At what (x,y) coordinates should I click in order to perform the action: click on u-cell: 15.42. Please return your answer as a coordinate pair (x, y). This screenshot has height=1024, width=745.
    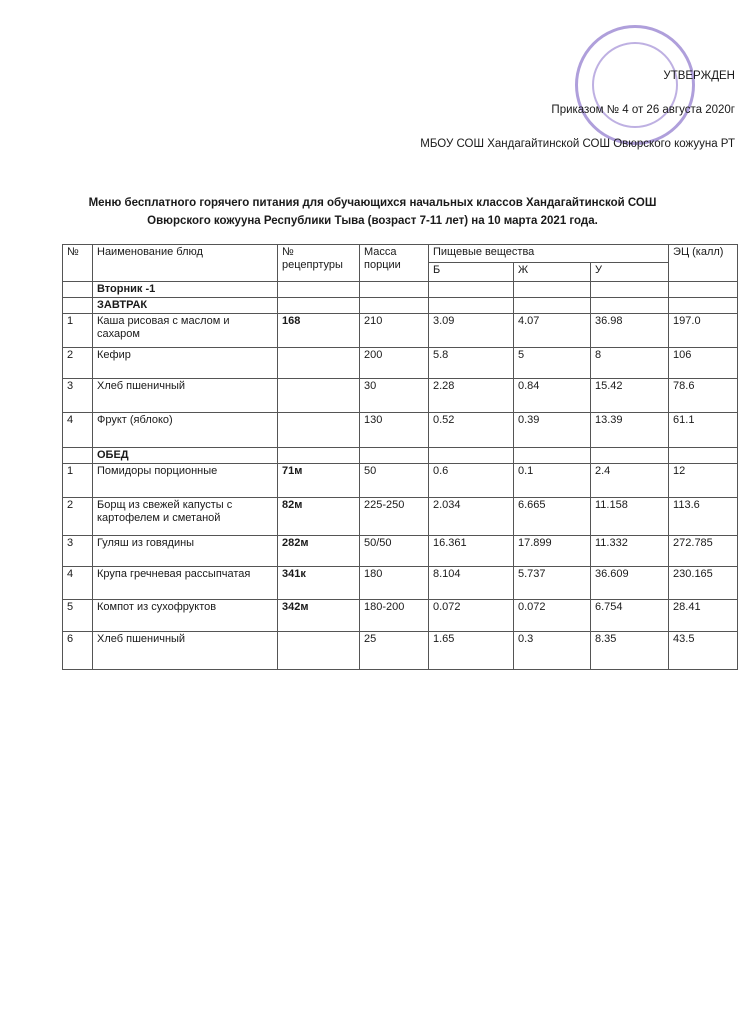
    Looking at the image, I should click on (629, 395).